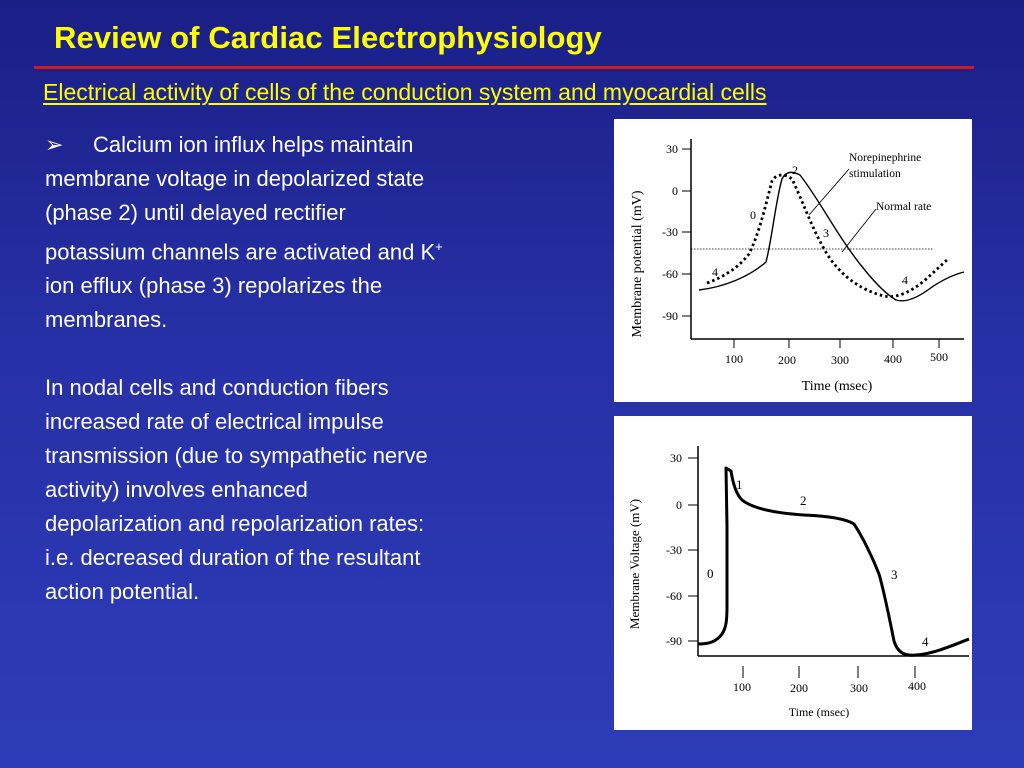 The height and width of the screenshot is (768, 1024). What do you see at coordinates (885, 158) in the screenshot?
I see `legend-norepinephrine-1: Norepinephrine` at bounding box center [885, 158].